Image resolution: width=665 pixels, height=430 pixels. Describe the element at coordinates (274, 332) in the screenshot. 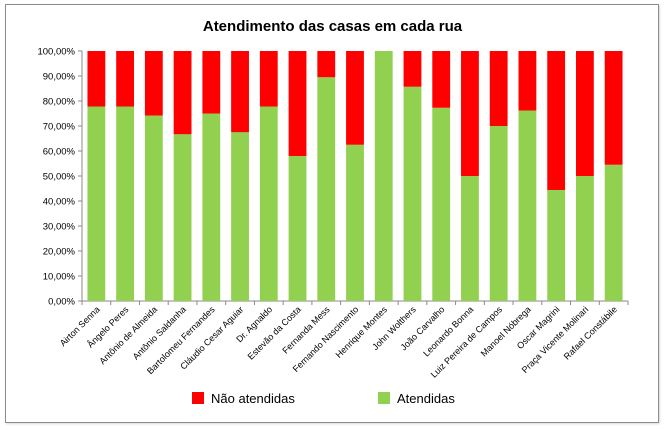

I see `x-tick-label: Estevão da Costa` at that location.